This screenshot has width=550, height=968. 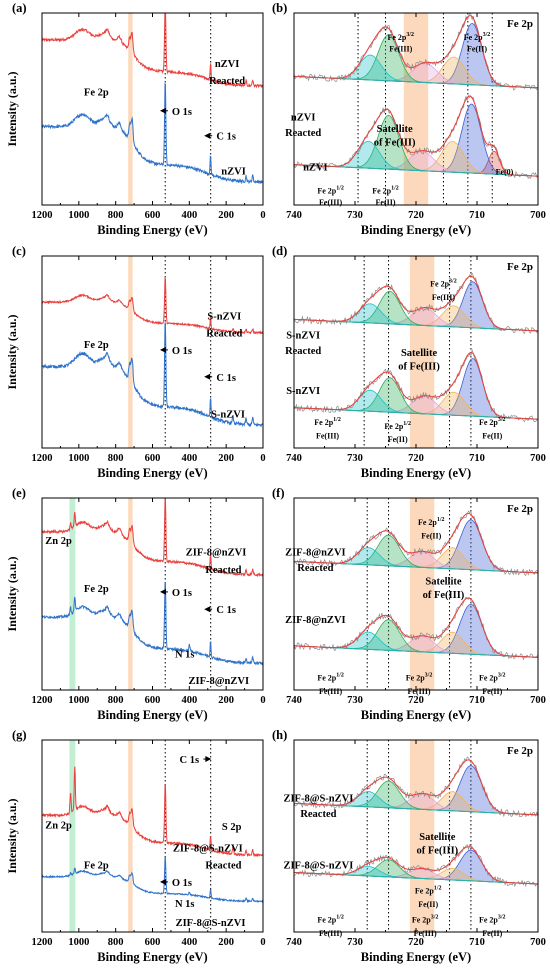 I want to click on annotation-text: S-nZVI, so click(x=224, y=316).